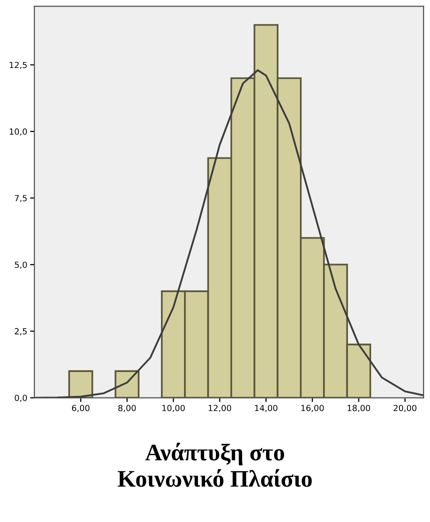 This screenshot has width=430, height=522. Describe the element at coordinates (20, 198) in the screenshot. I see `y-tick-label: 7,5` at that location.